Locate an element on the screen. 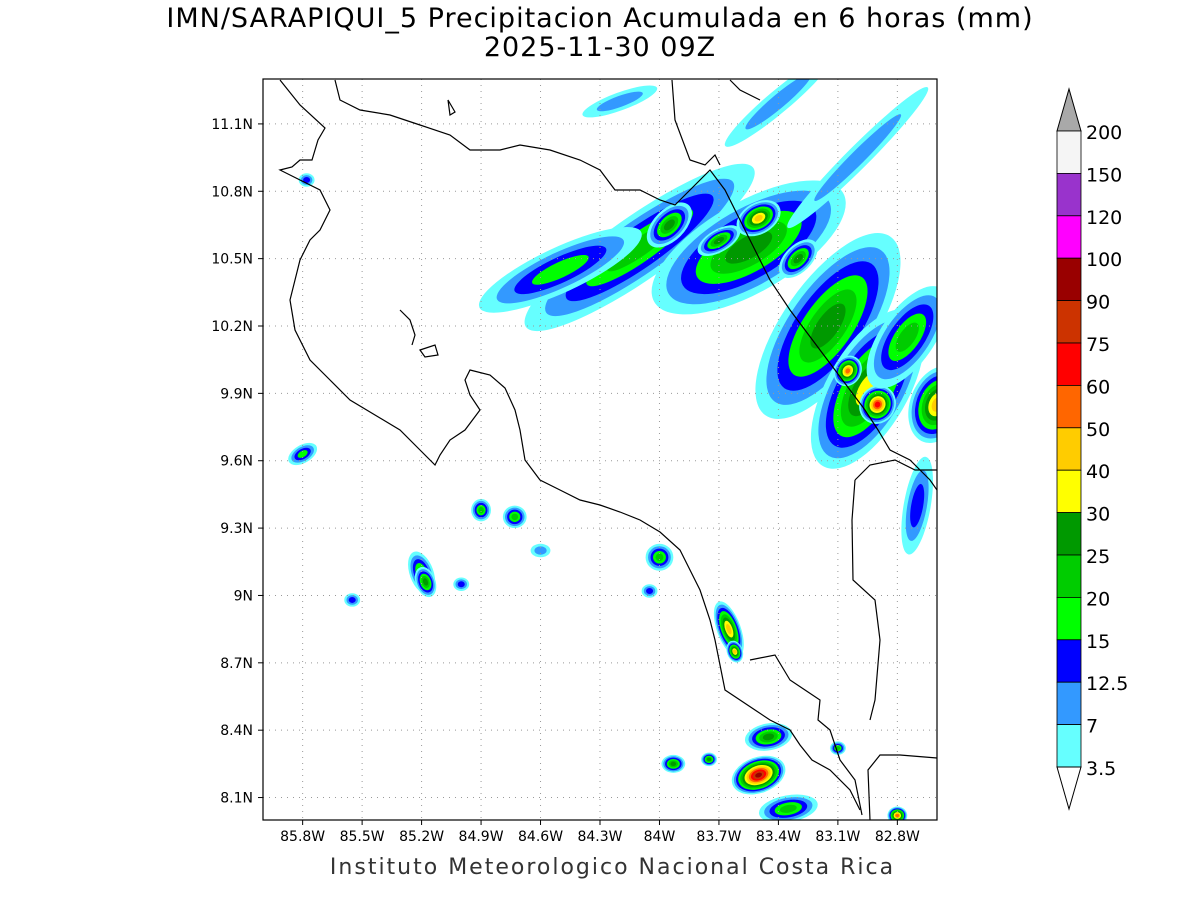 Image resolution: width=1200 pixels, height=900 pixels. lat-tick-label: 9N is located at coordinates (243, 596).